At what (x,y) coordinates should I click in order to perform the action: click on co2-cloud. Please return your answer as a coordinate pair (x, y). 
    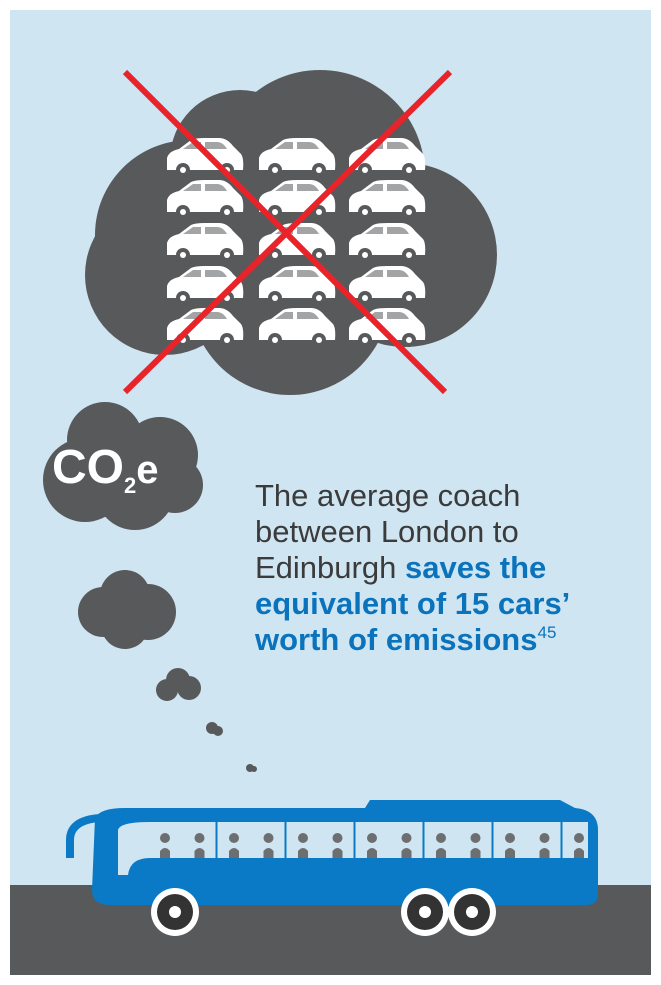
    Looking at the image, I should click on (123, 466).